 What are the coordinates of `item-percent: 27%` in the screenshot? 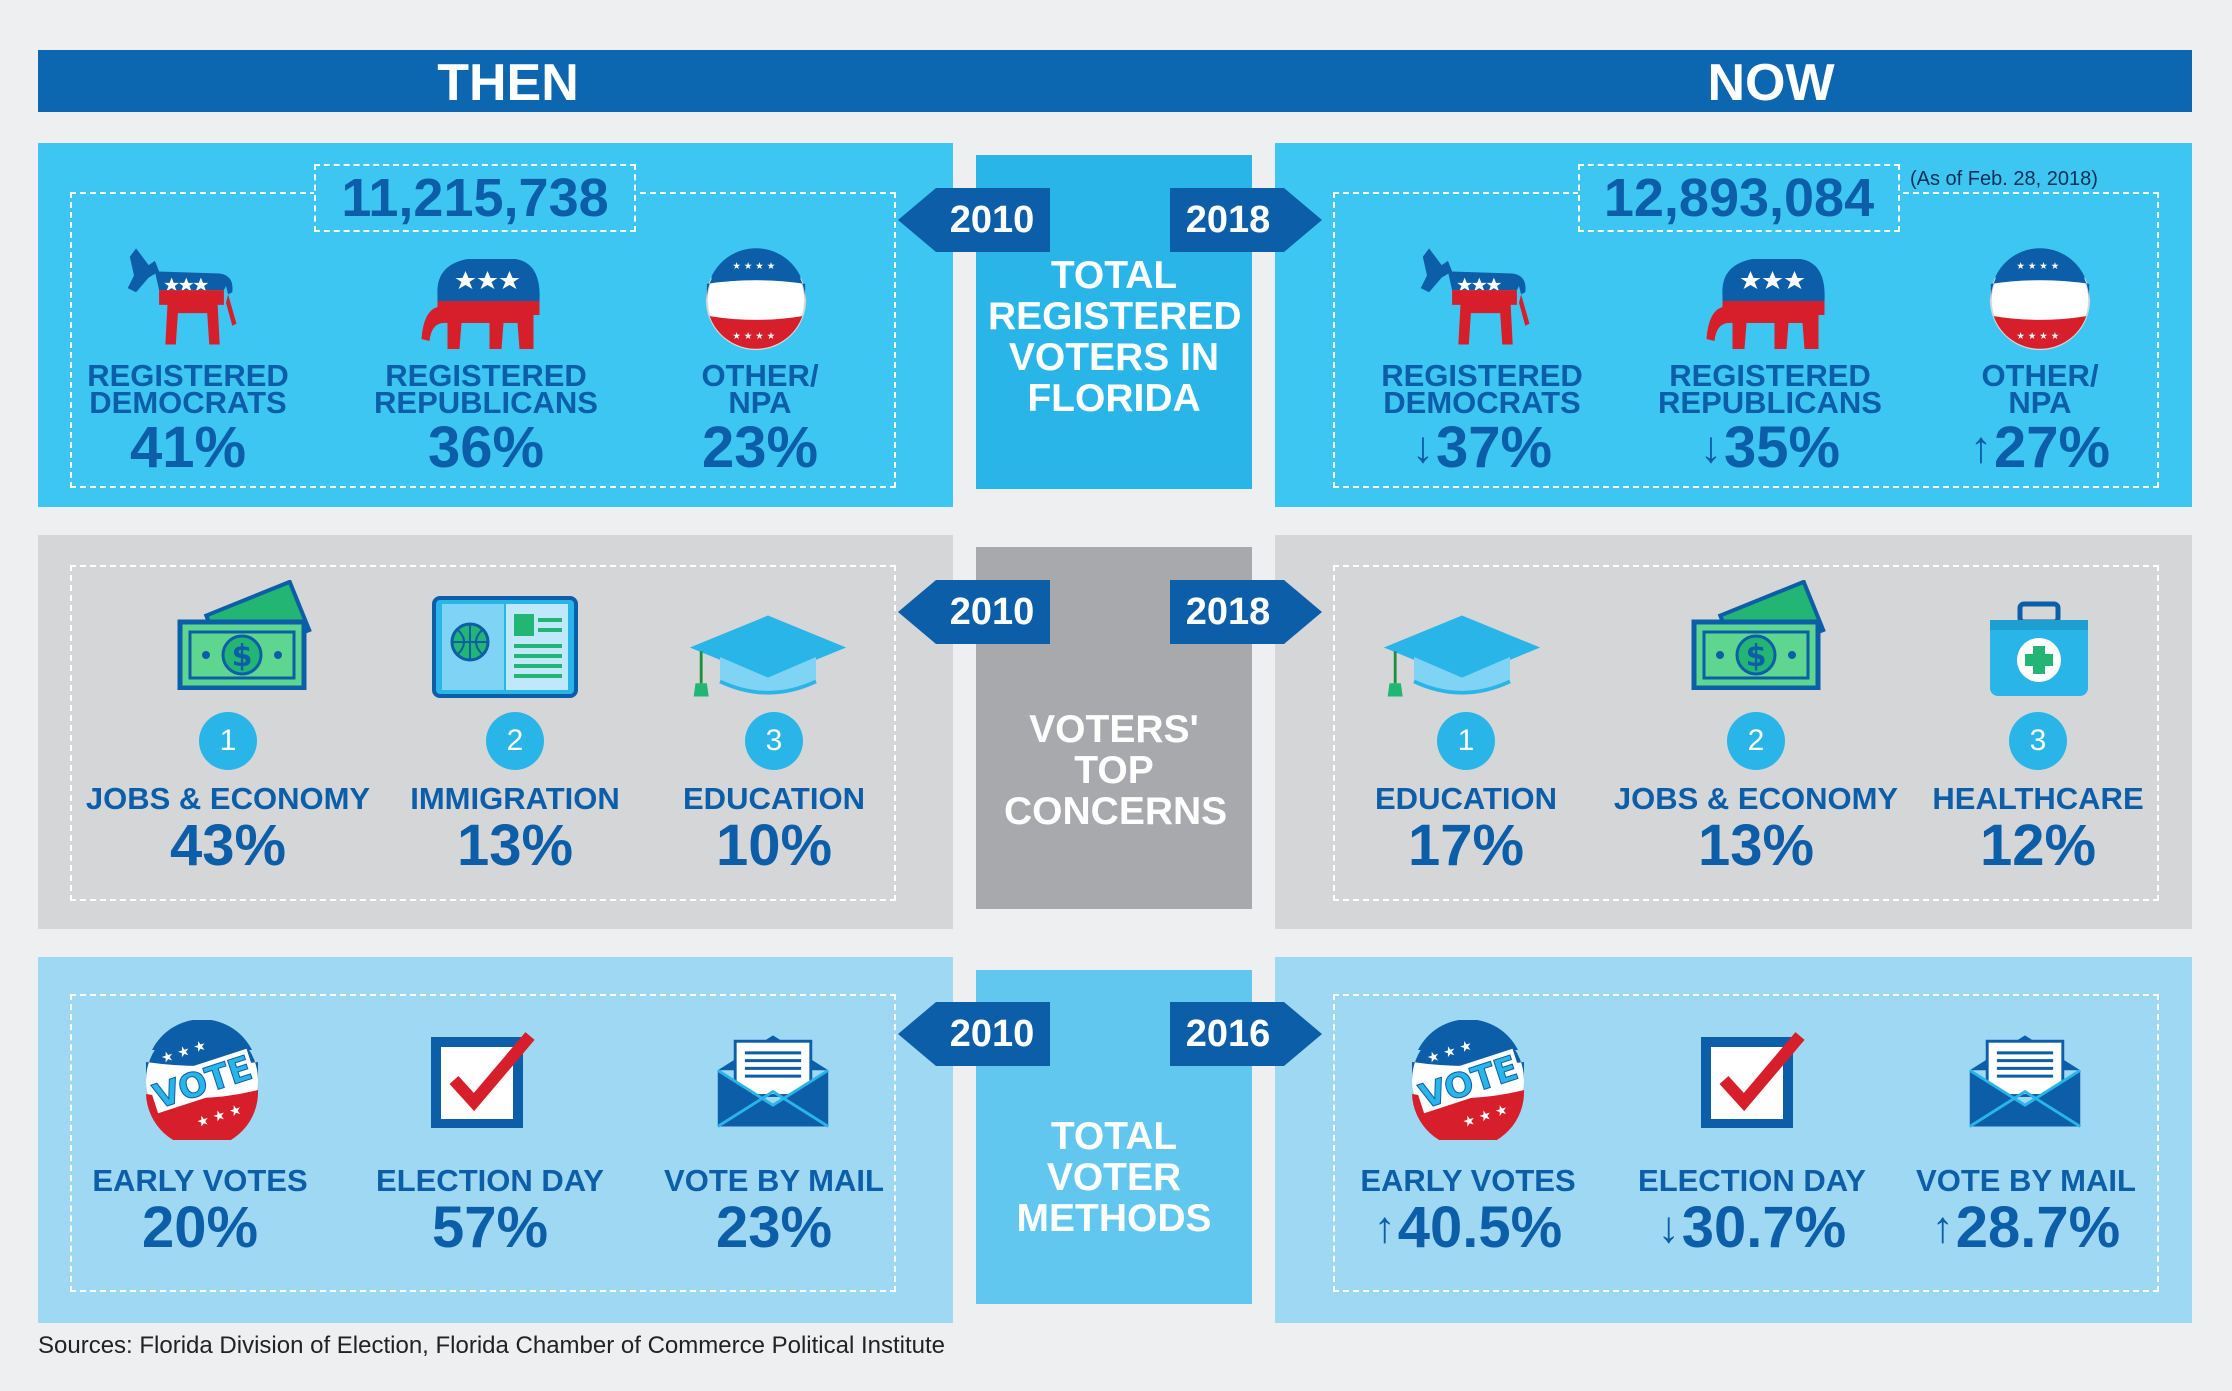 It's located at (2052, 447).